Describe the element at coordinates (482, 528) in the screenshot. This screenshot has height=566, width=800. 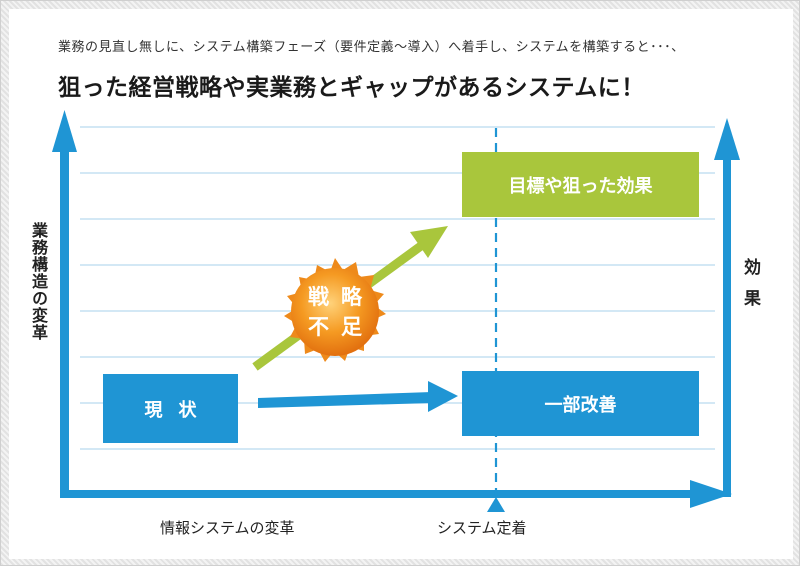
I see `settle-label: システム定着` at that location.